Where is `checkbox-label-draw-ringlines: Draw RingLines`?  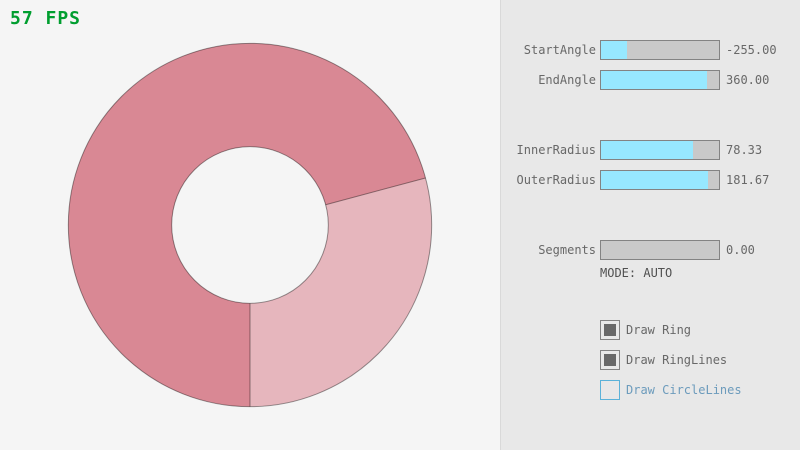 checkbox-label-draw-ringlines: Draw RingLines is located at coordinates (677, 360).